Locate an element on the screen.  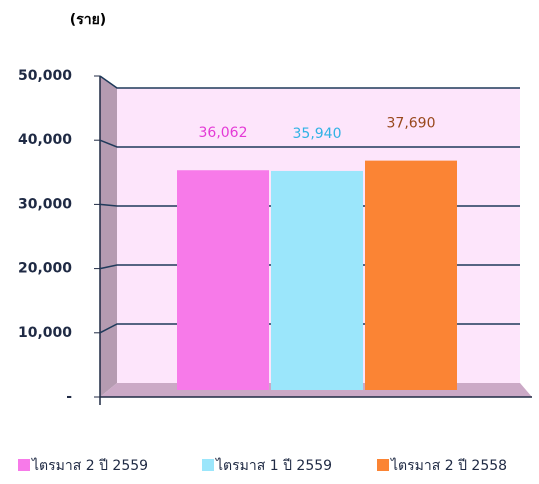
legend-label: ไตรมาส 2 ปี 2558 is located at coordinates (448, 465).